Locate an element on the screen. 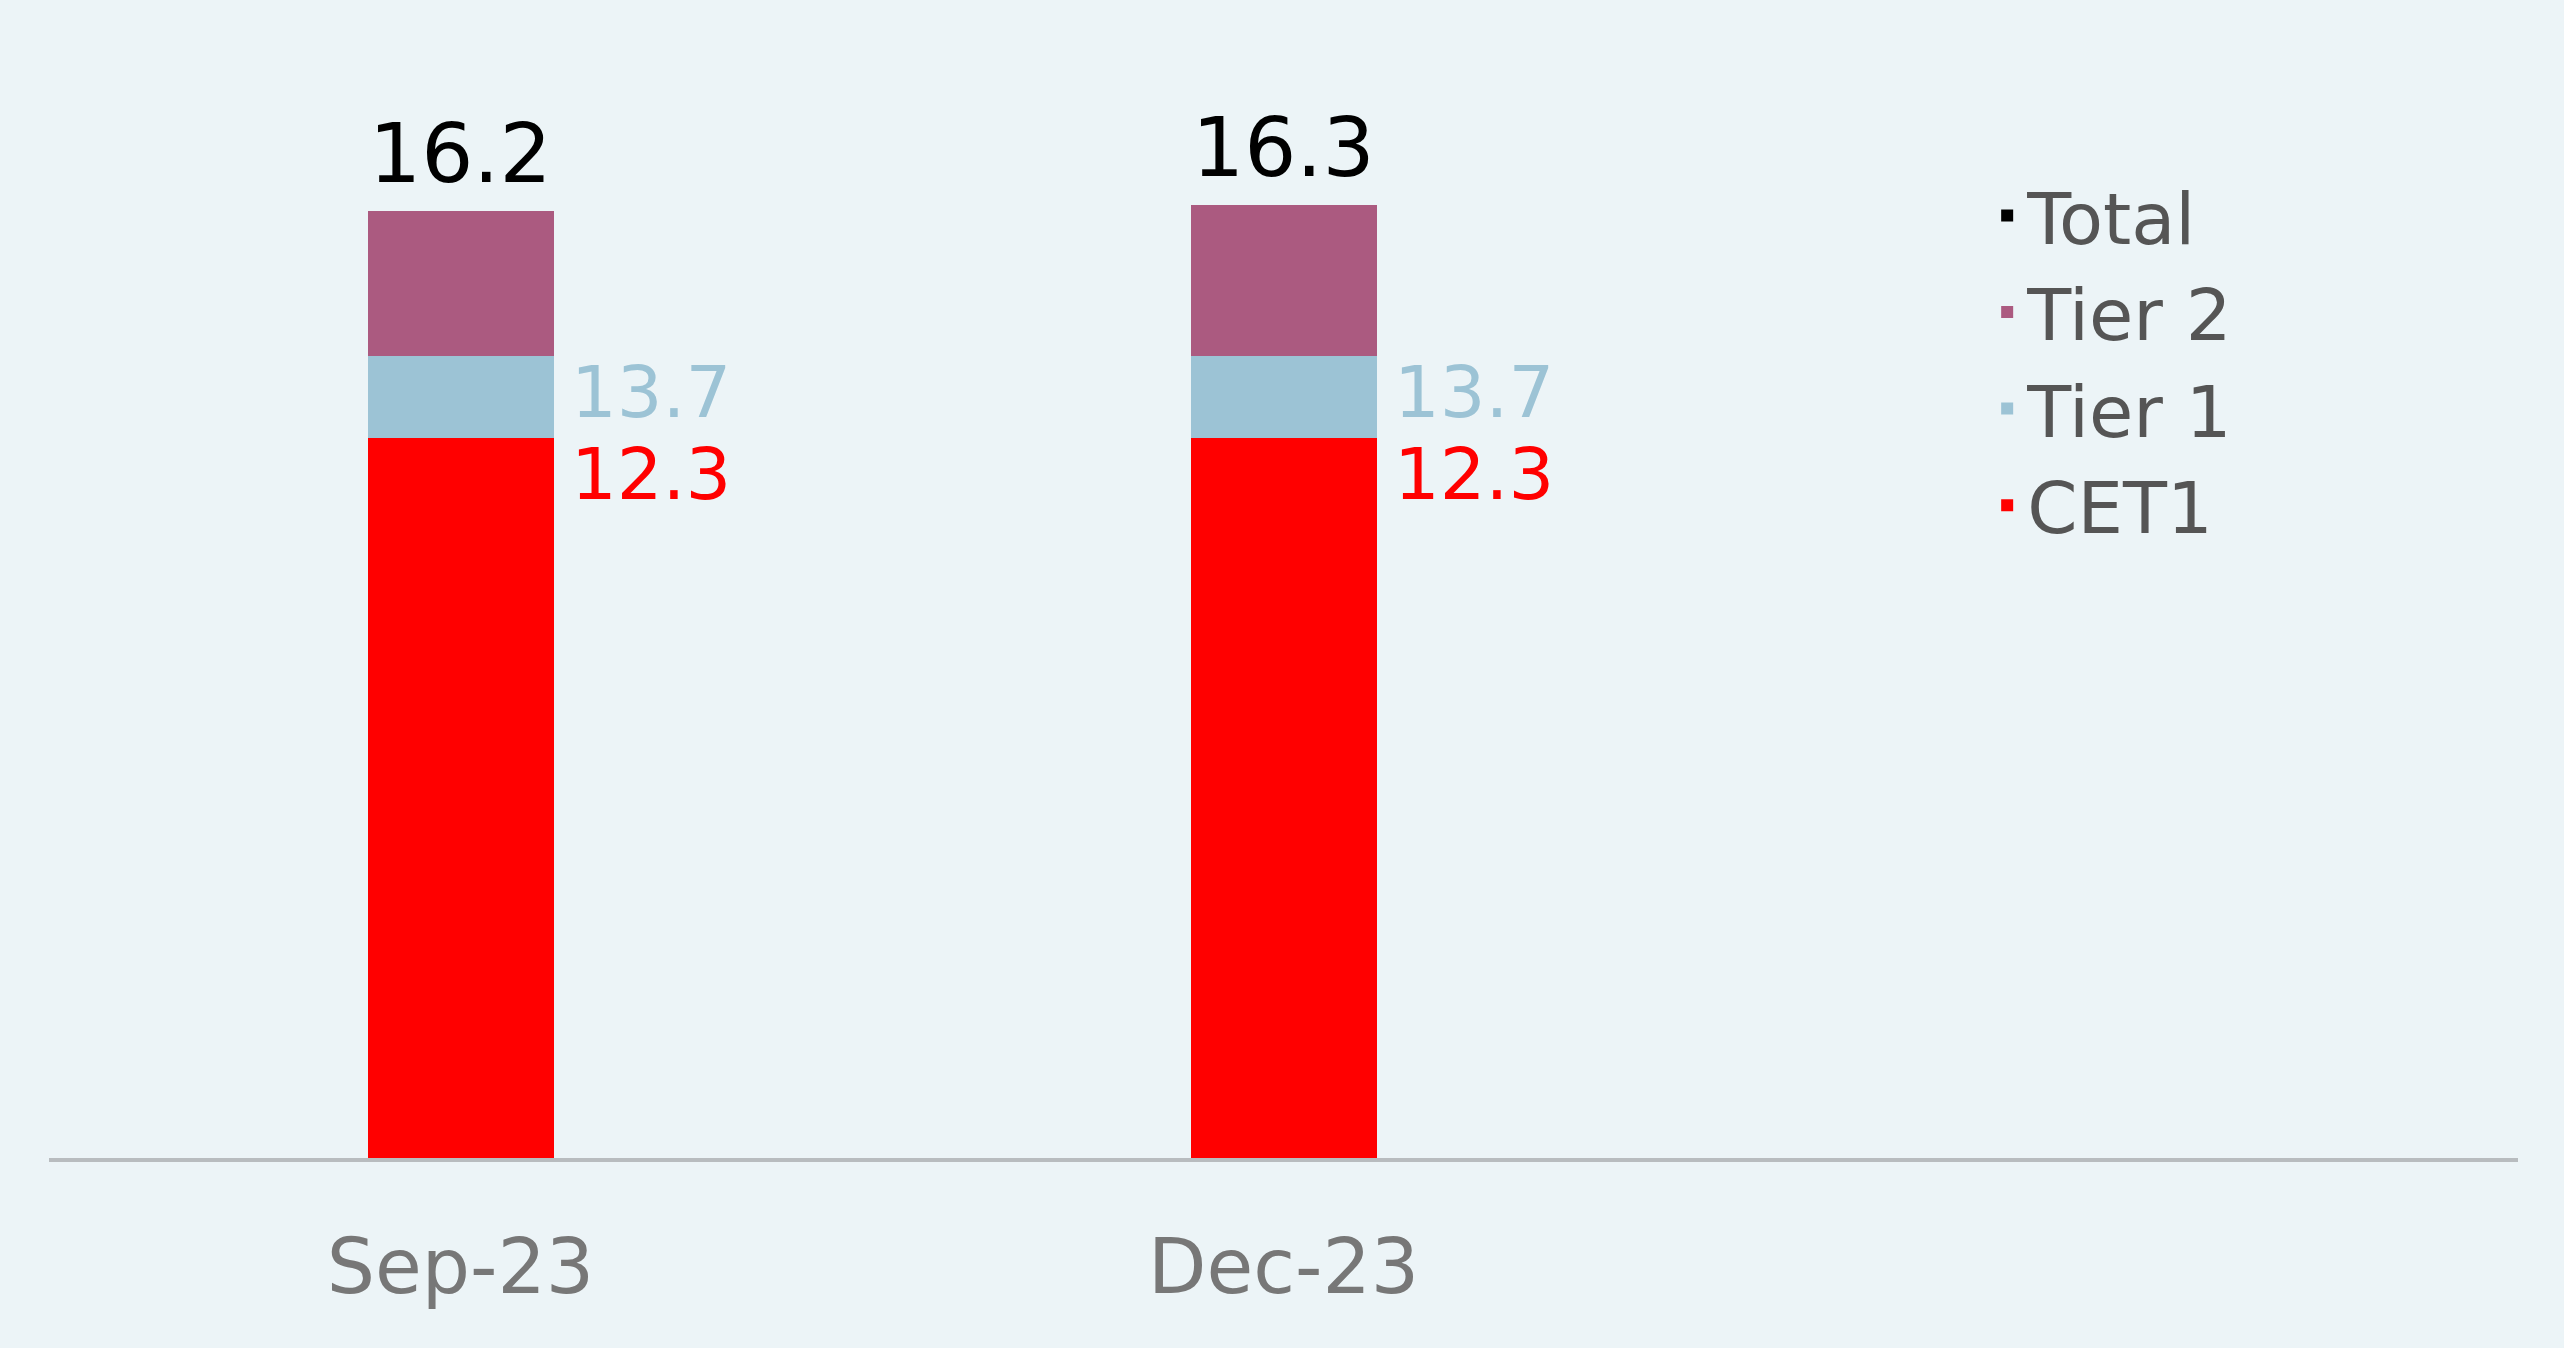 The width and height of the screenshot is (2564, 1348). annotation: 16.2 is located at coordinates (460, 153).